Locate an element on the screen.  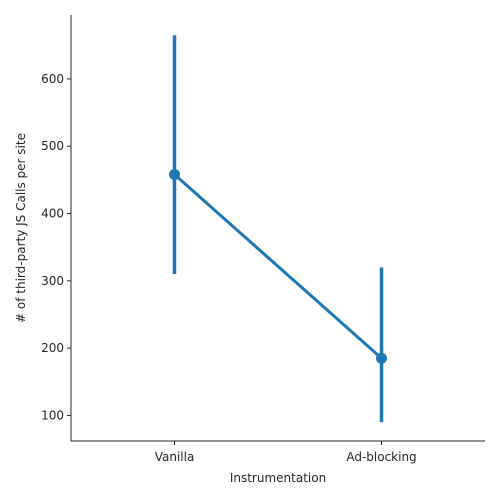
y-tick-label: 400 is located at coordinates (52, 214).